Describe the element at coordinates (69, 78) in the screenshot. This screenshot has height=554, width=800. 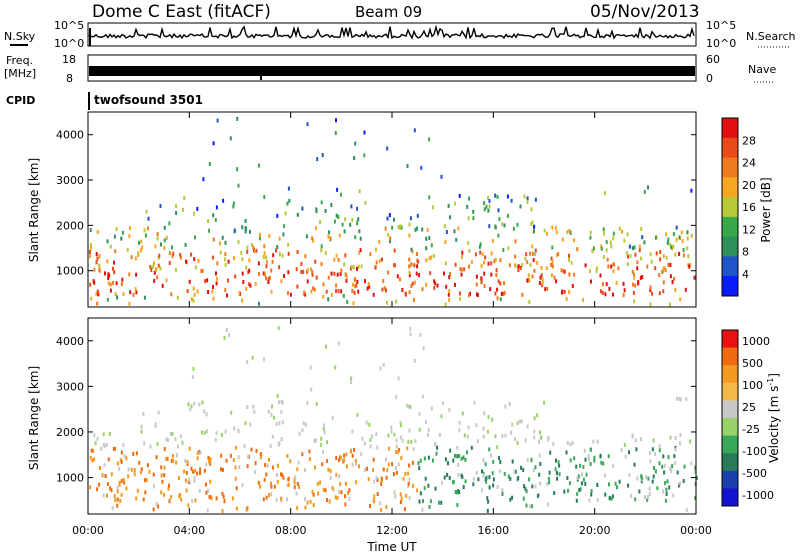
I see `freq-tick-bottom: 8` at that location.